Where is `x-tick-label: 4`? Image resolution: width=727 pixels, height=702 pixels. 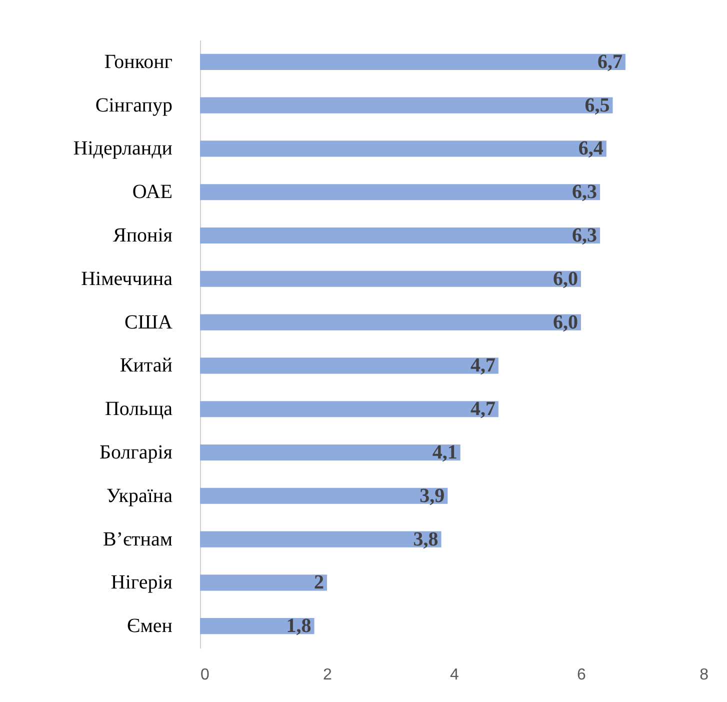
x-tick-label: 4 is located at coordinates (455, 675).